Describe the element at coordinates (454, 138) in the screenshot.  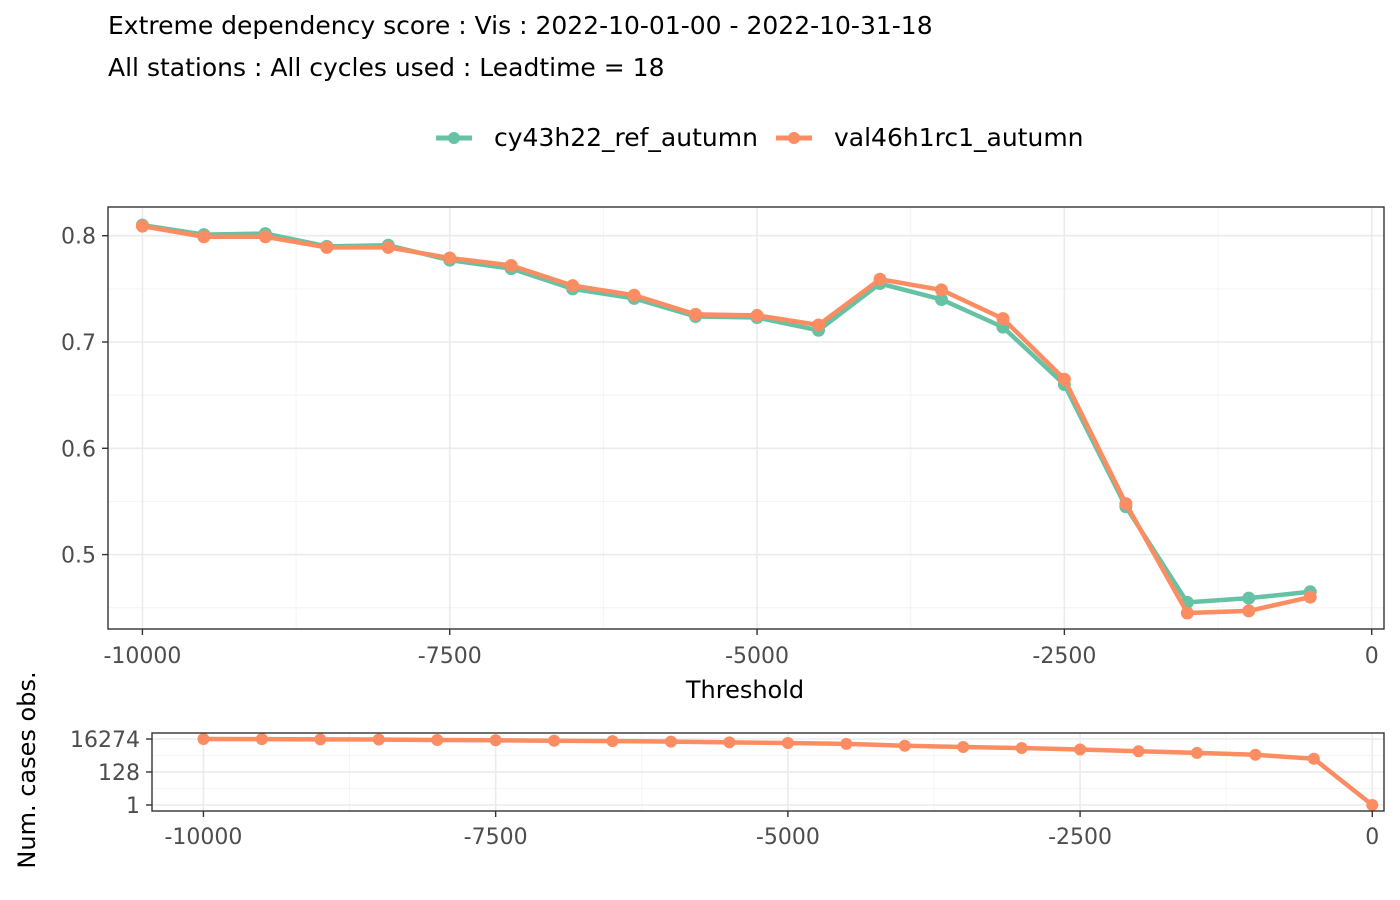
I see `legend-swatch-point-cy43h22` at that location.